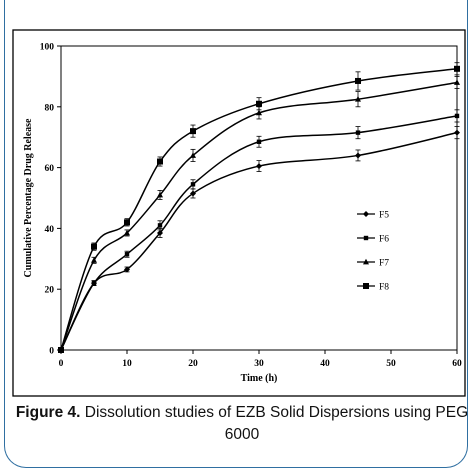  Describe the element at coordinates (50, 169) in the screenshot. I see `y-tick-label: 60` at that location.